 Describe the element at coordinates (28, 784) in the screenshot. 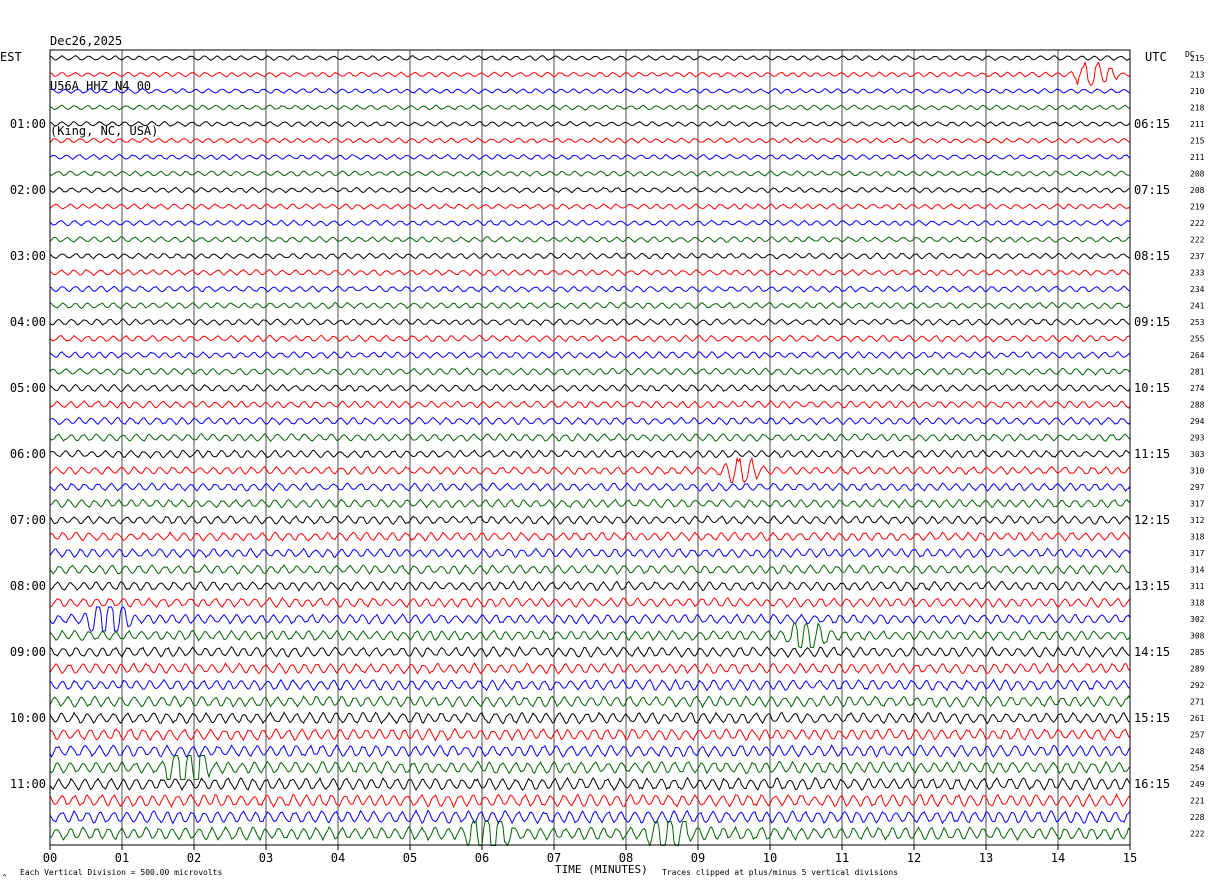

I see `left-hour-label: 11:00` at that location.